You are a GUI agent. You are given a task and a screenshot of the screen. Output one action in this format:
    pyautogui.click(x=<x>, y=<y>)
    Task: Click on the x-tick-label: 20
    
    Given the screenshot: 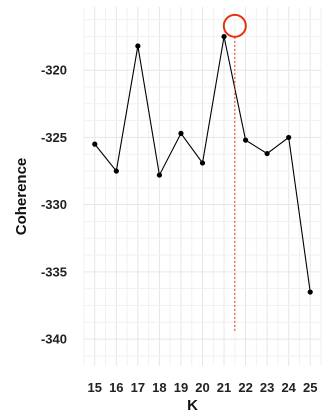 What is the action you would take?
    pyautogui.click(x=202, y=387)
    